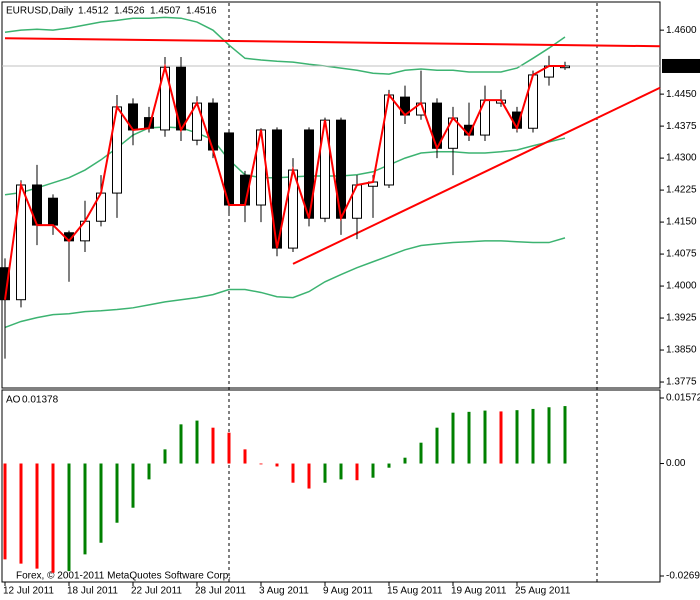 The image size is (700, 600). I want to click on trendline, so click(332, 42).